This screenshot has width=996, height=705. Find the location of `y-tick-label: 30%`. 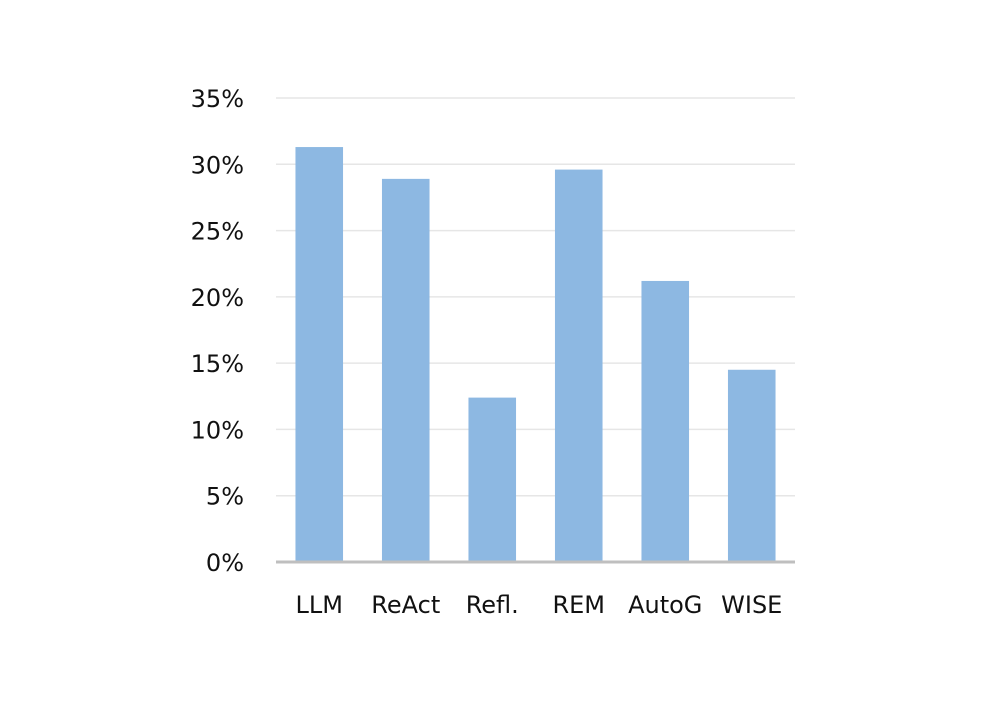

y-tick-label: 30% is located at coordinates (217, 165).